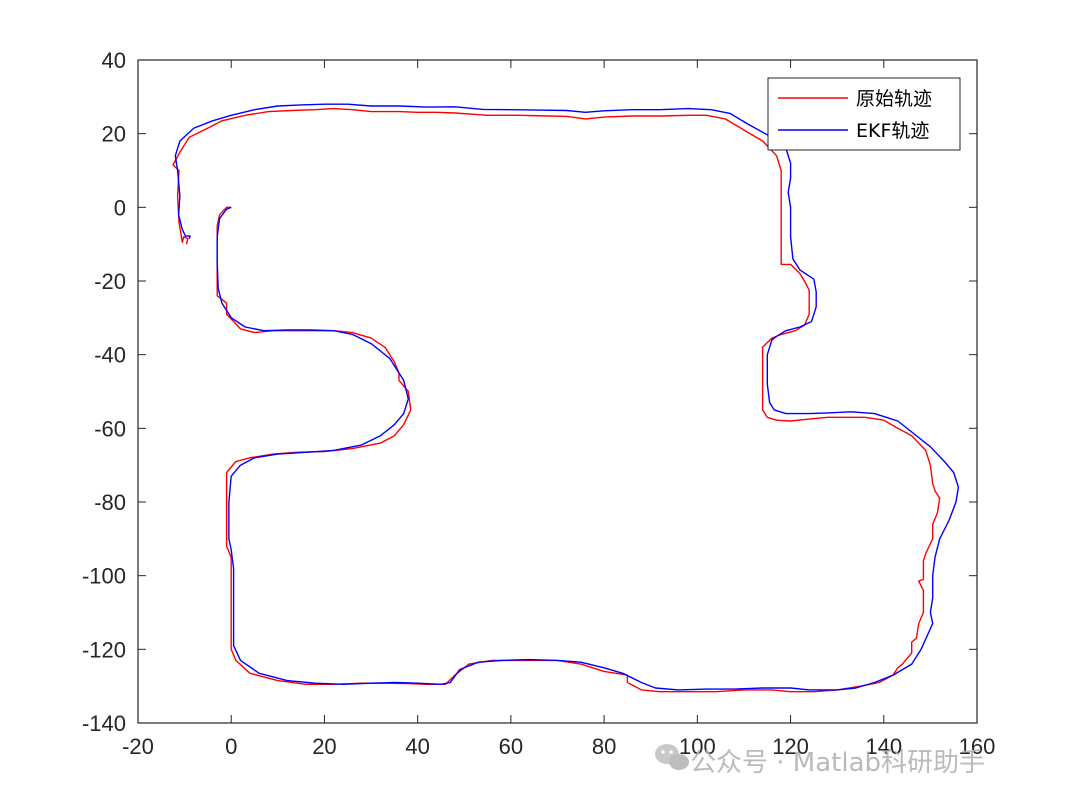 This screenshot has width=1080, height=802. Describe the element at coordinates (672, 757) in the screenshot. I see `wechat-icon` at that location.